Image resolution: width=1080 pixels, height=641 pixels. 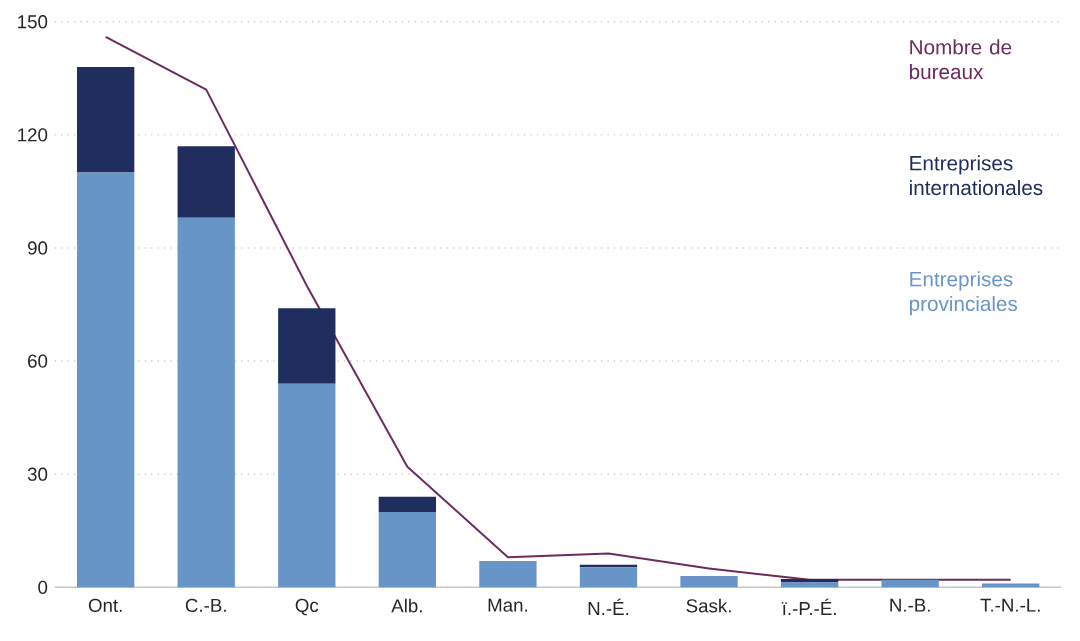 I want to click on y-tick-label: 90, so click(x=38, y=248).